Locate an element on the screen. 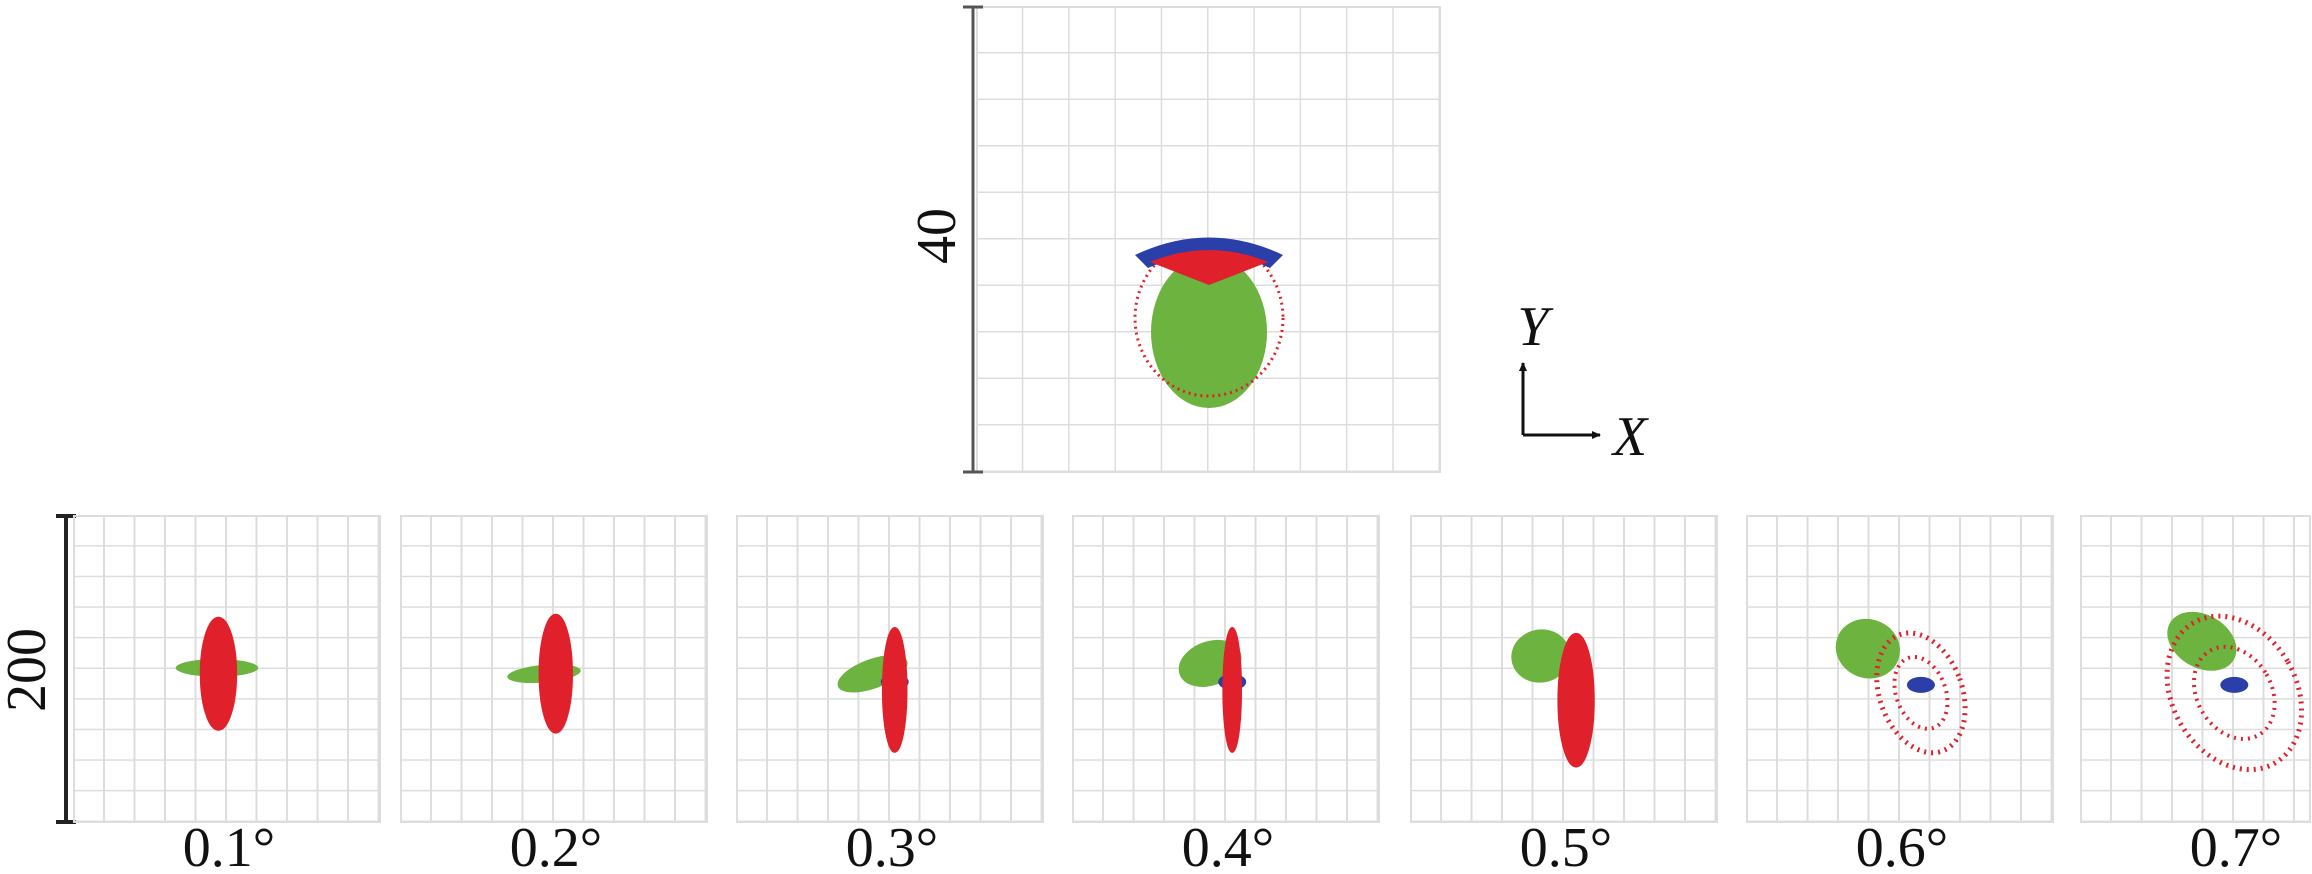 The image size is (2312, 874). panel-label: 0.2° is located at coordinates (556, 845).